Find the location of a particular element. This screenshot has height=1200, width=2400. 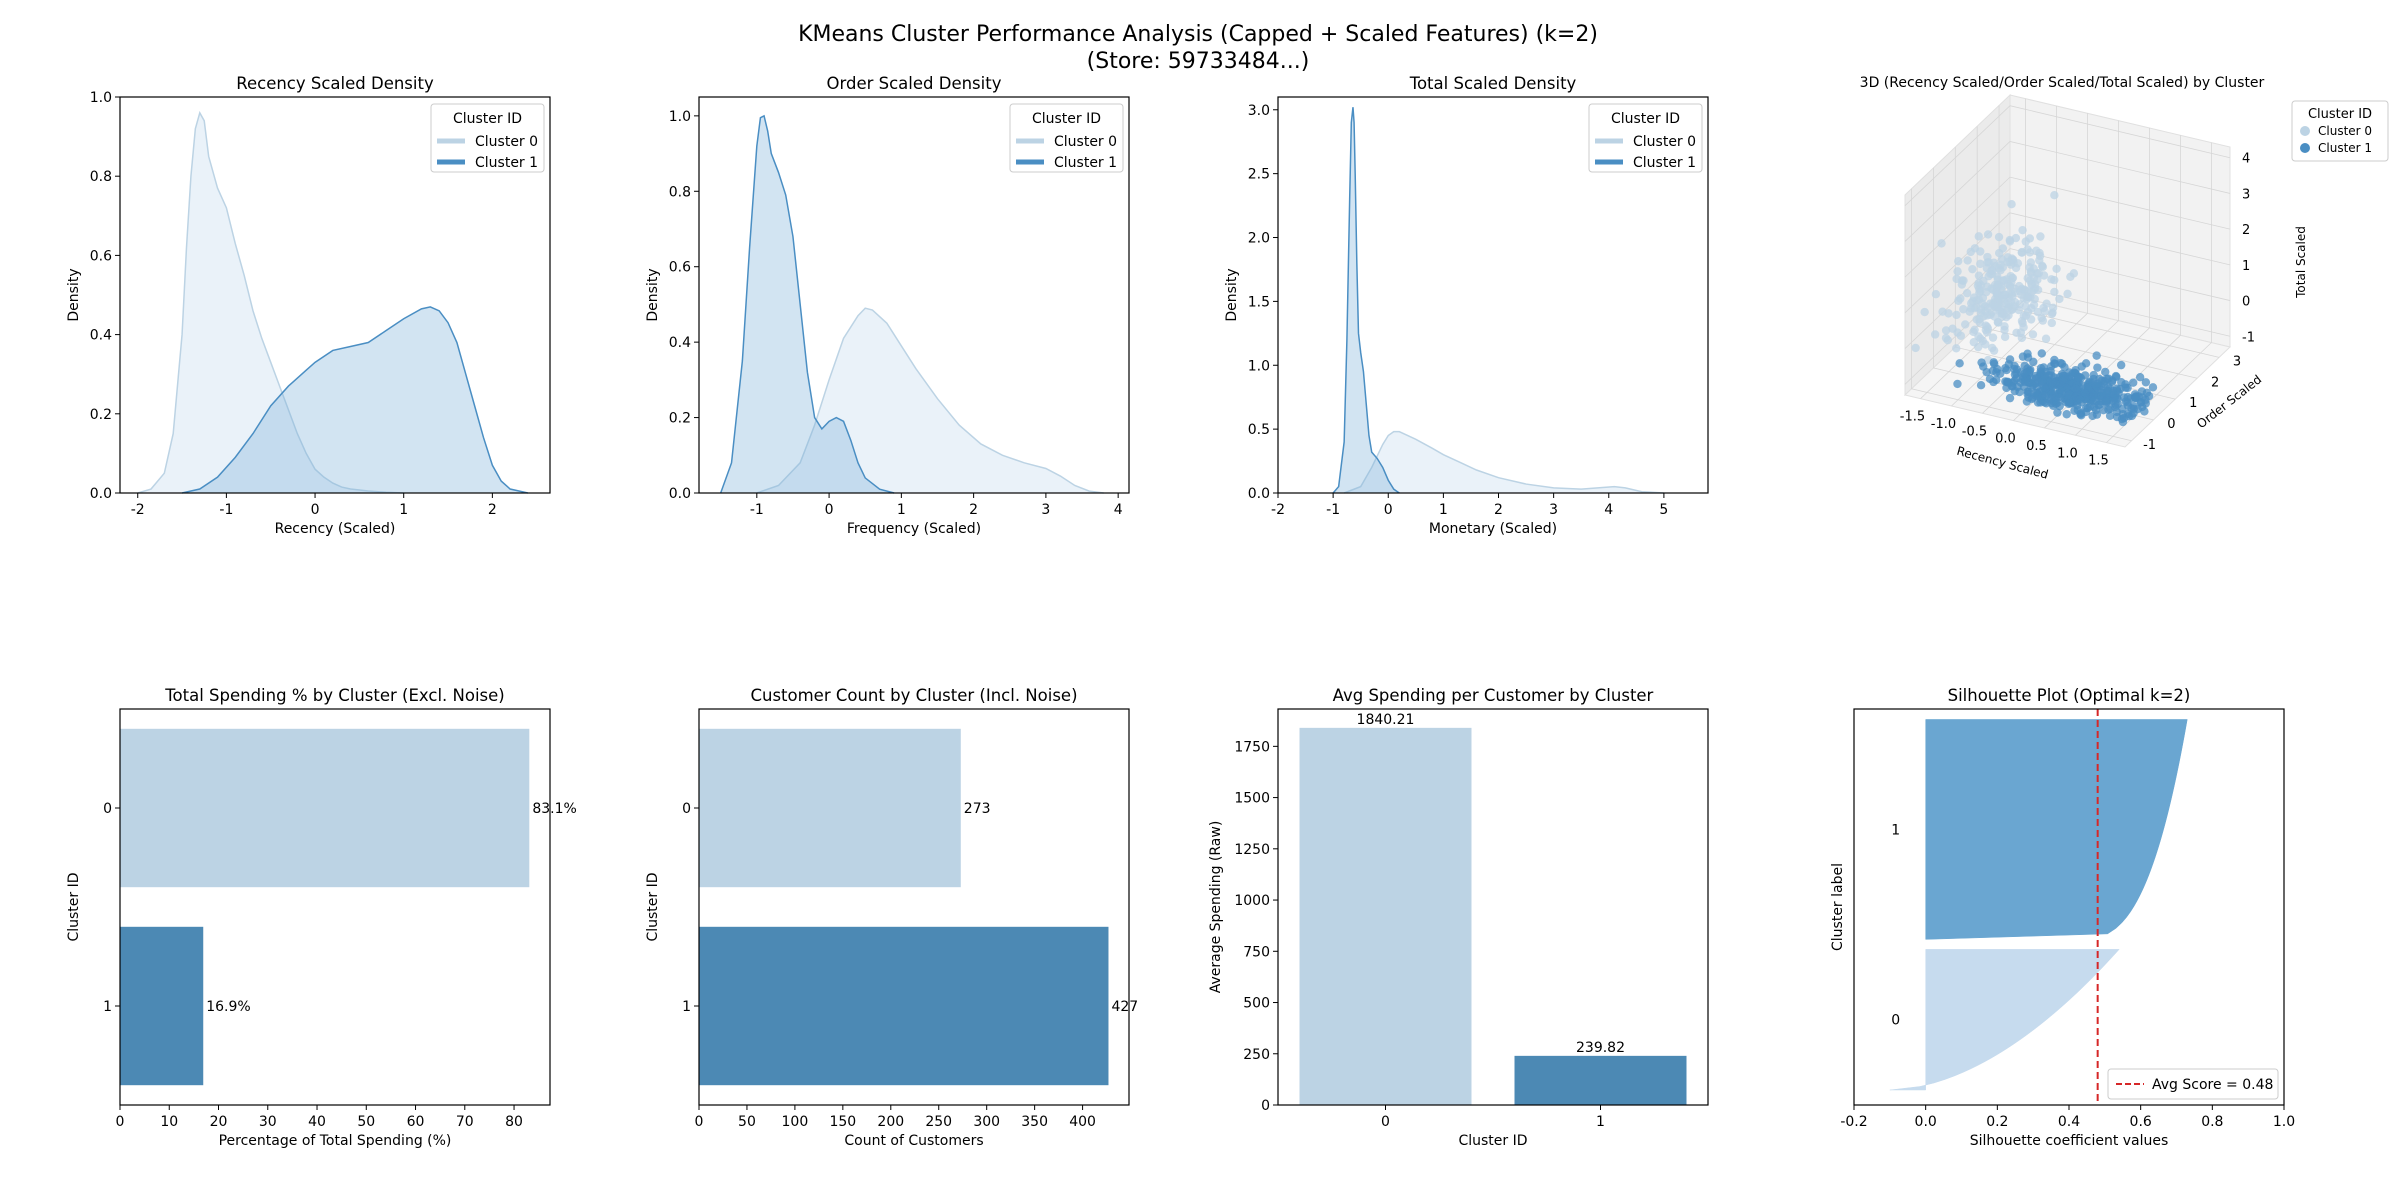

recency-xlabel: Recency (Scaled) is located at coordinates (335, 529).